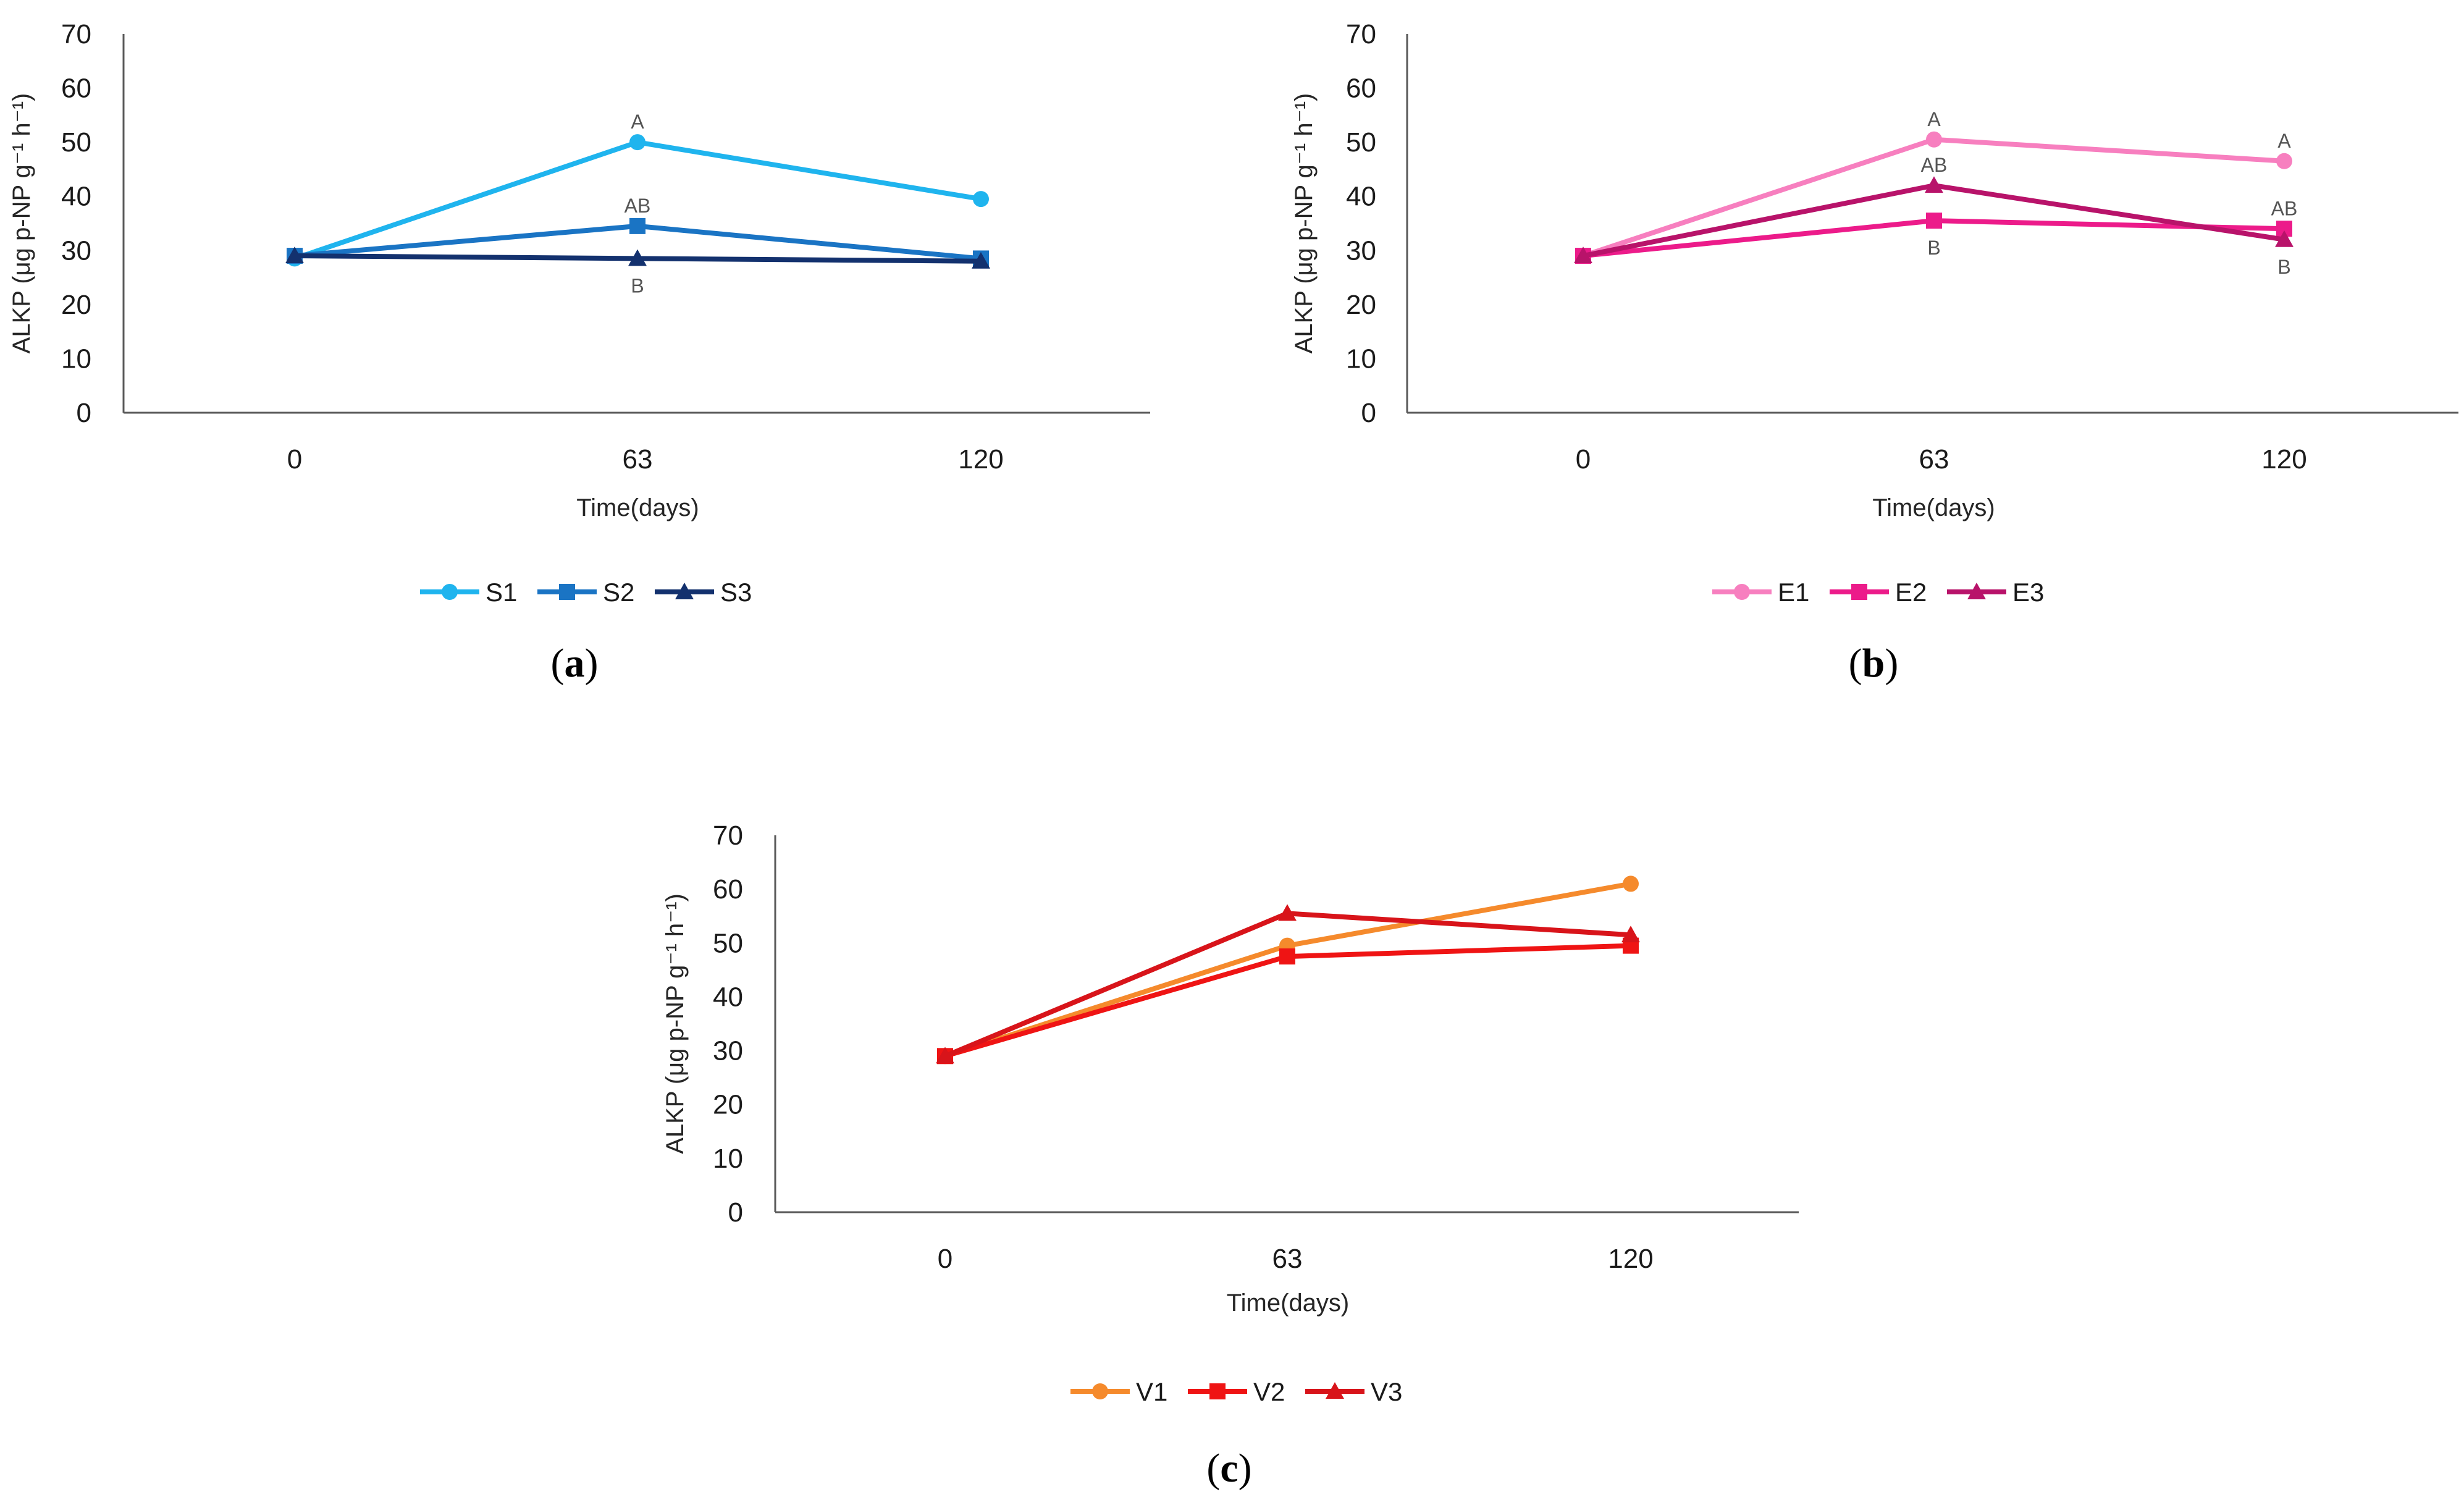  I want to click on panel-label: (a), so click(575, 663).